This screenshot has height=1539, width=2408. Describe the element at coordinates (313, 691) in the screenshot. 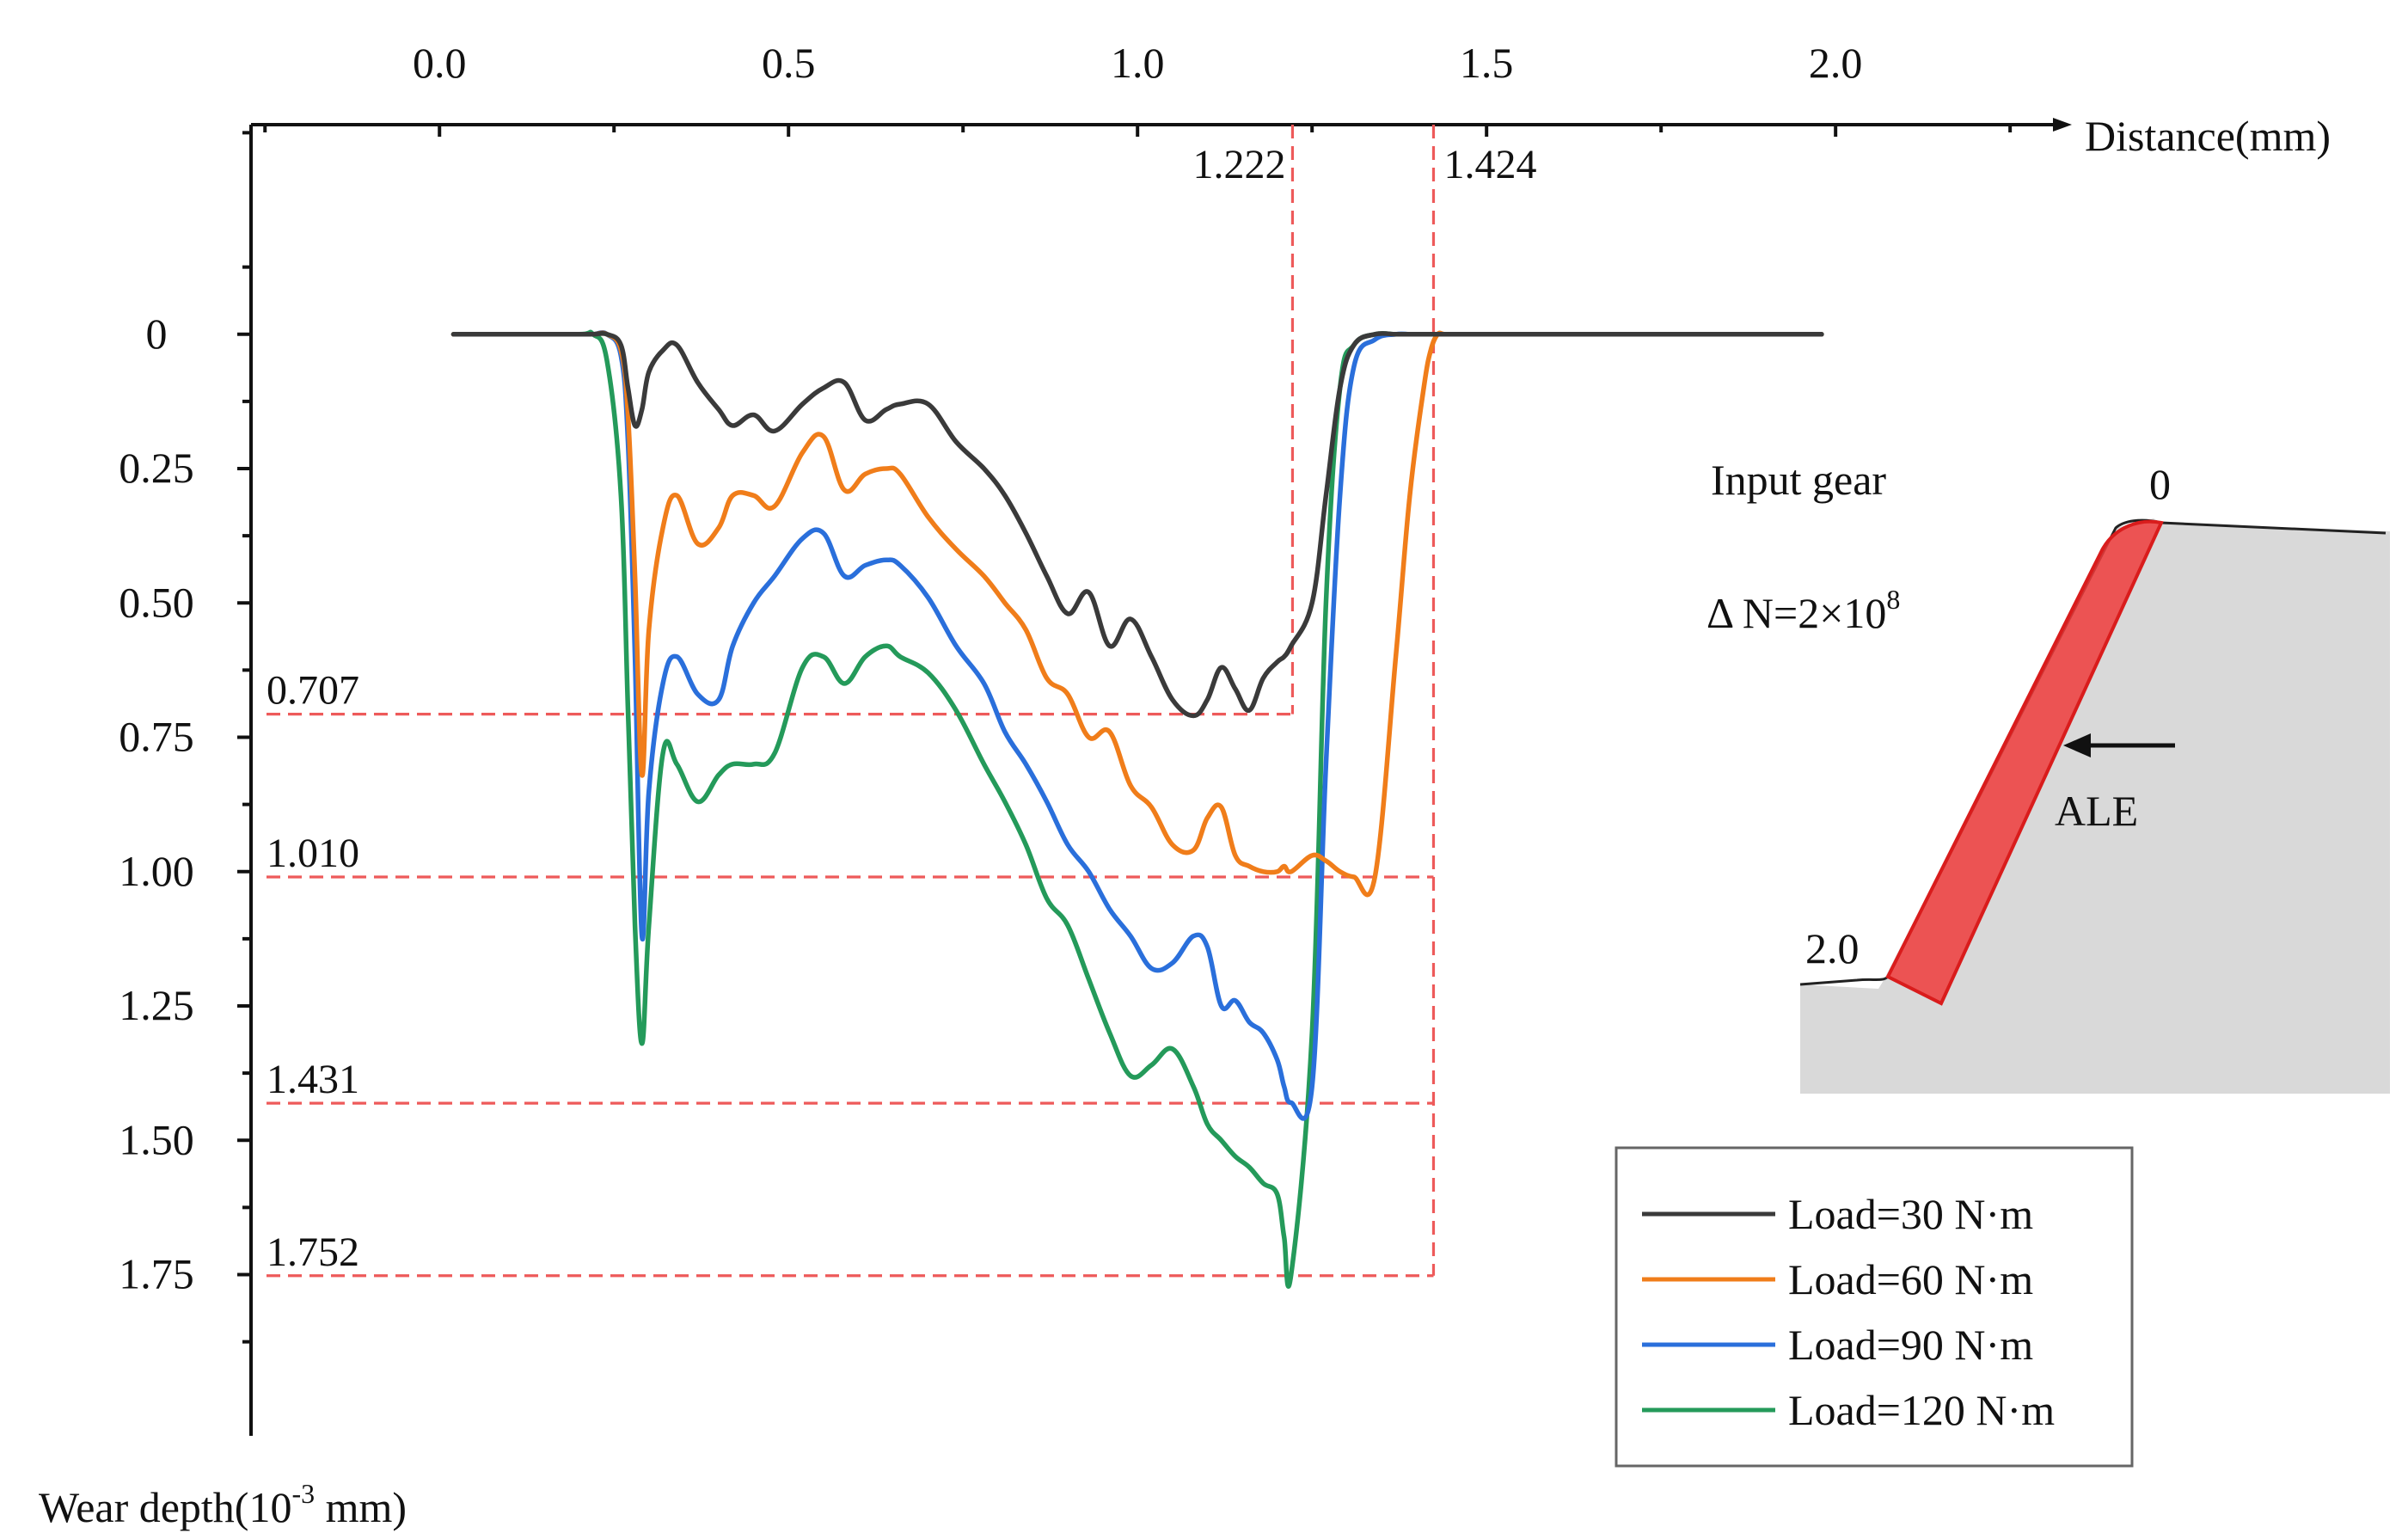

I see `guide-hline-label: 0.707` at that location.